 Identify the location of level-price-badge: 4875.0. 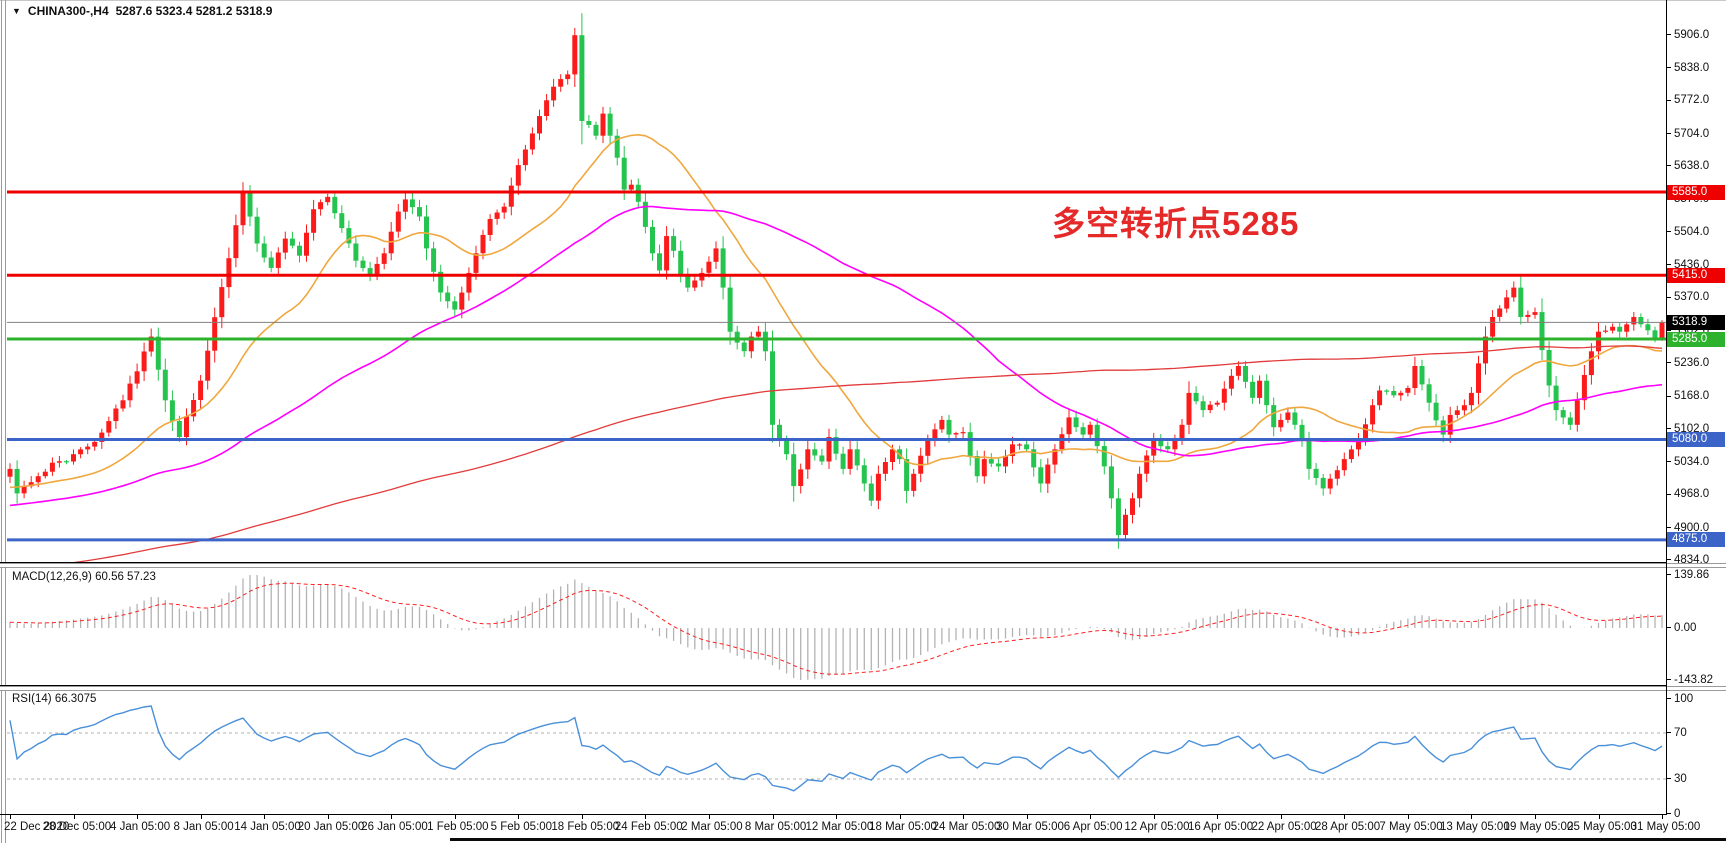
(1696, 540).